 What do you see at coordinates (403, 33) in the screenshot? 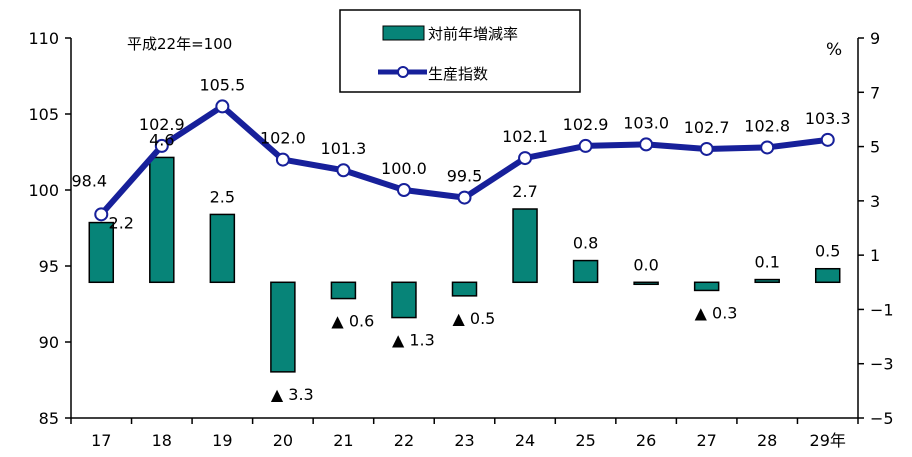
I see `legend-bar-swatch` at bounding box center [403, 33].